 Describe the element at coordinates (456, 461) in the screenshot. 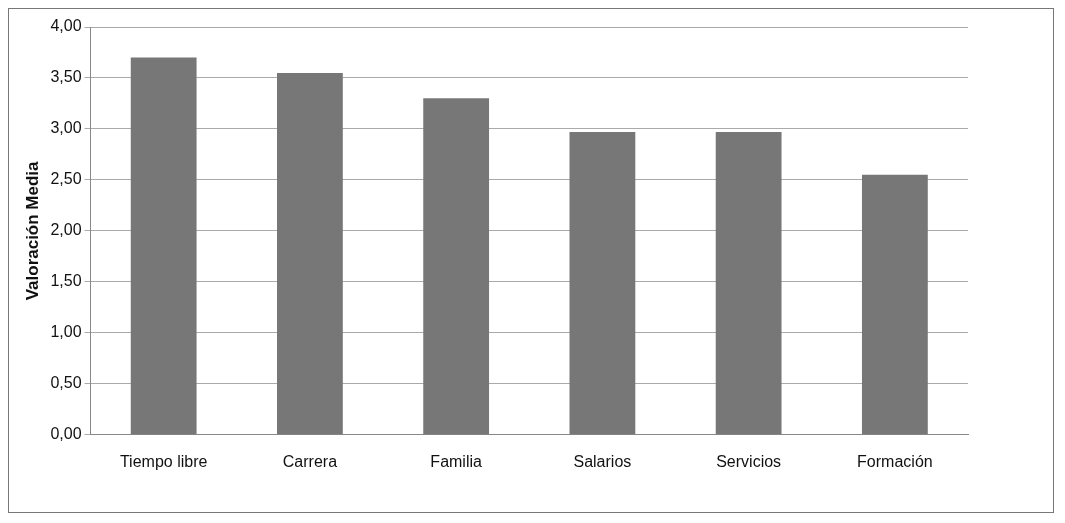

I see `x-tick-label: Familia` at that location.